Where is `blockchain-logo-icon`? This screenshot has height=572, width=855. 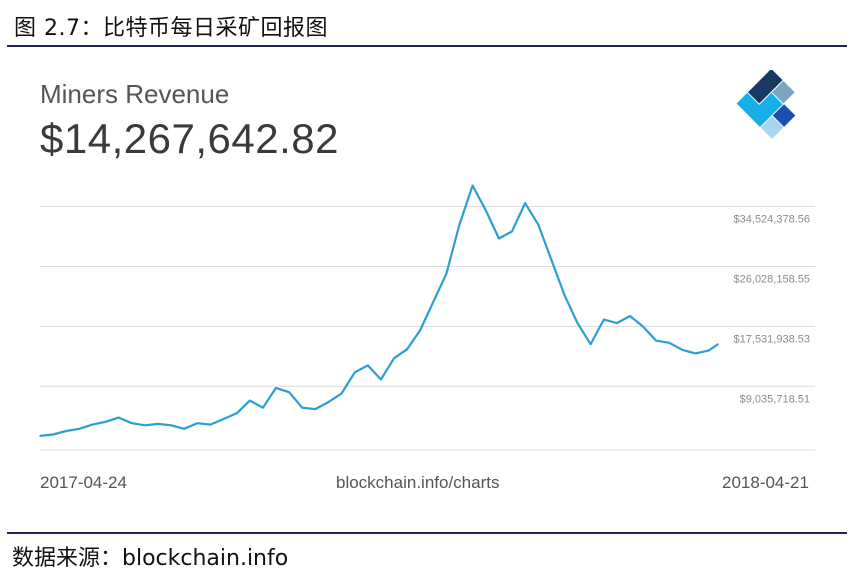 blockchain-logo-icon is located at coordinates (766, 104).